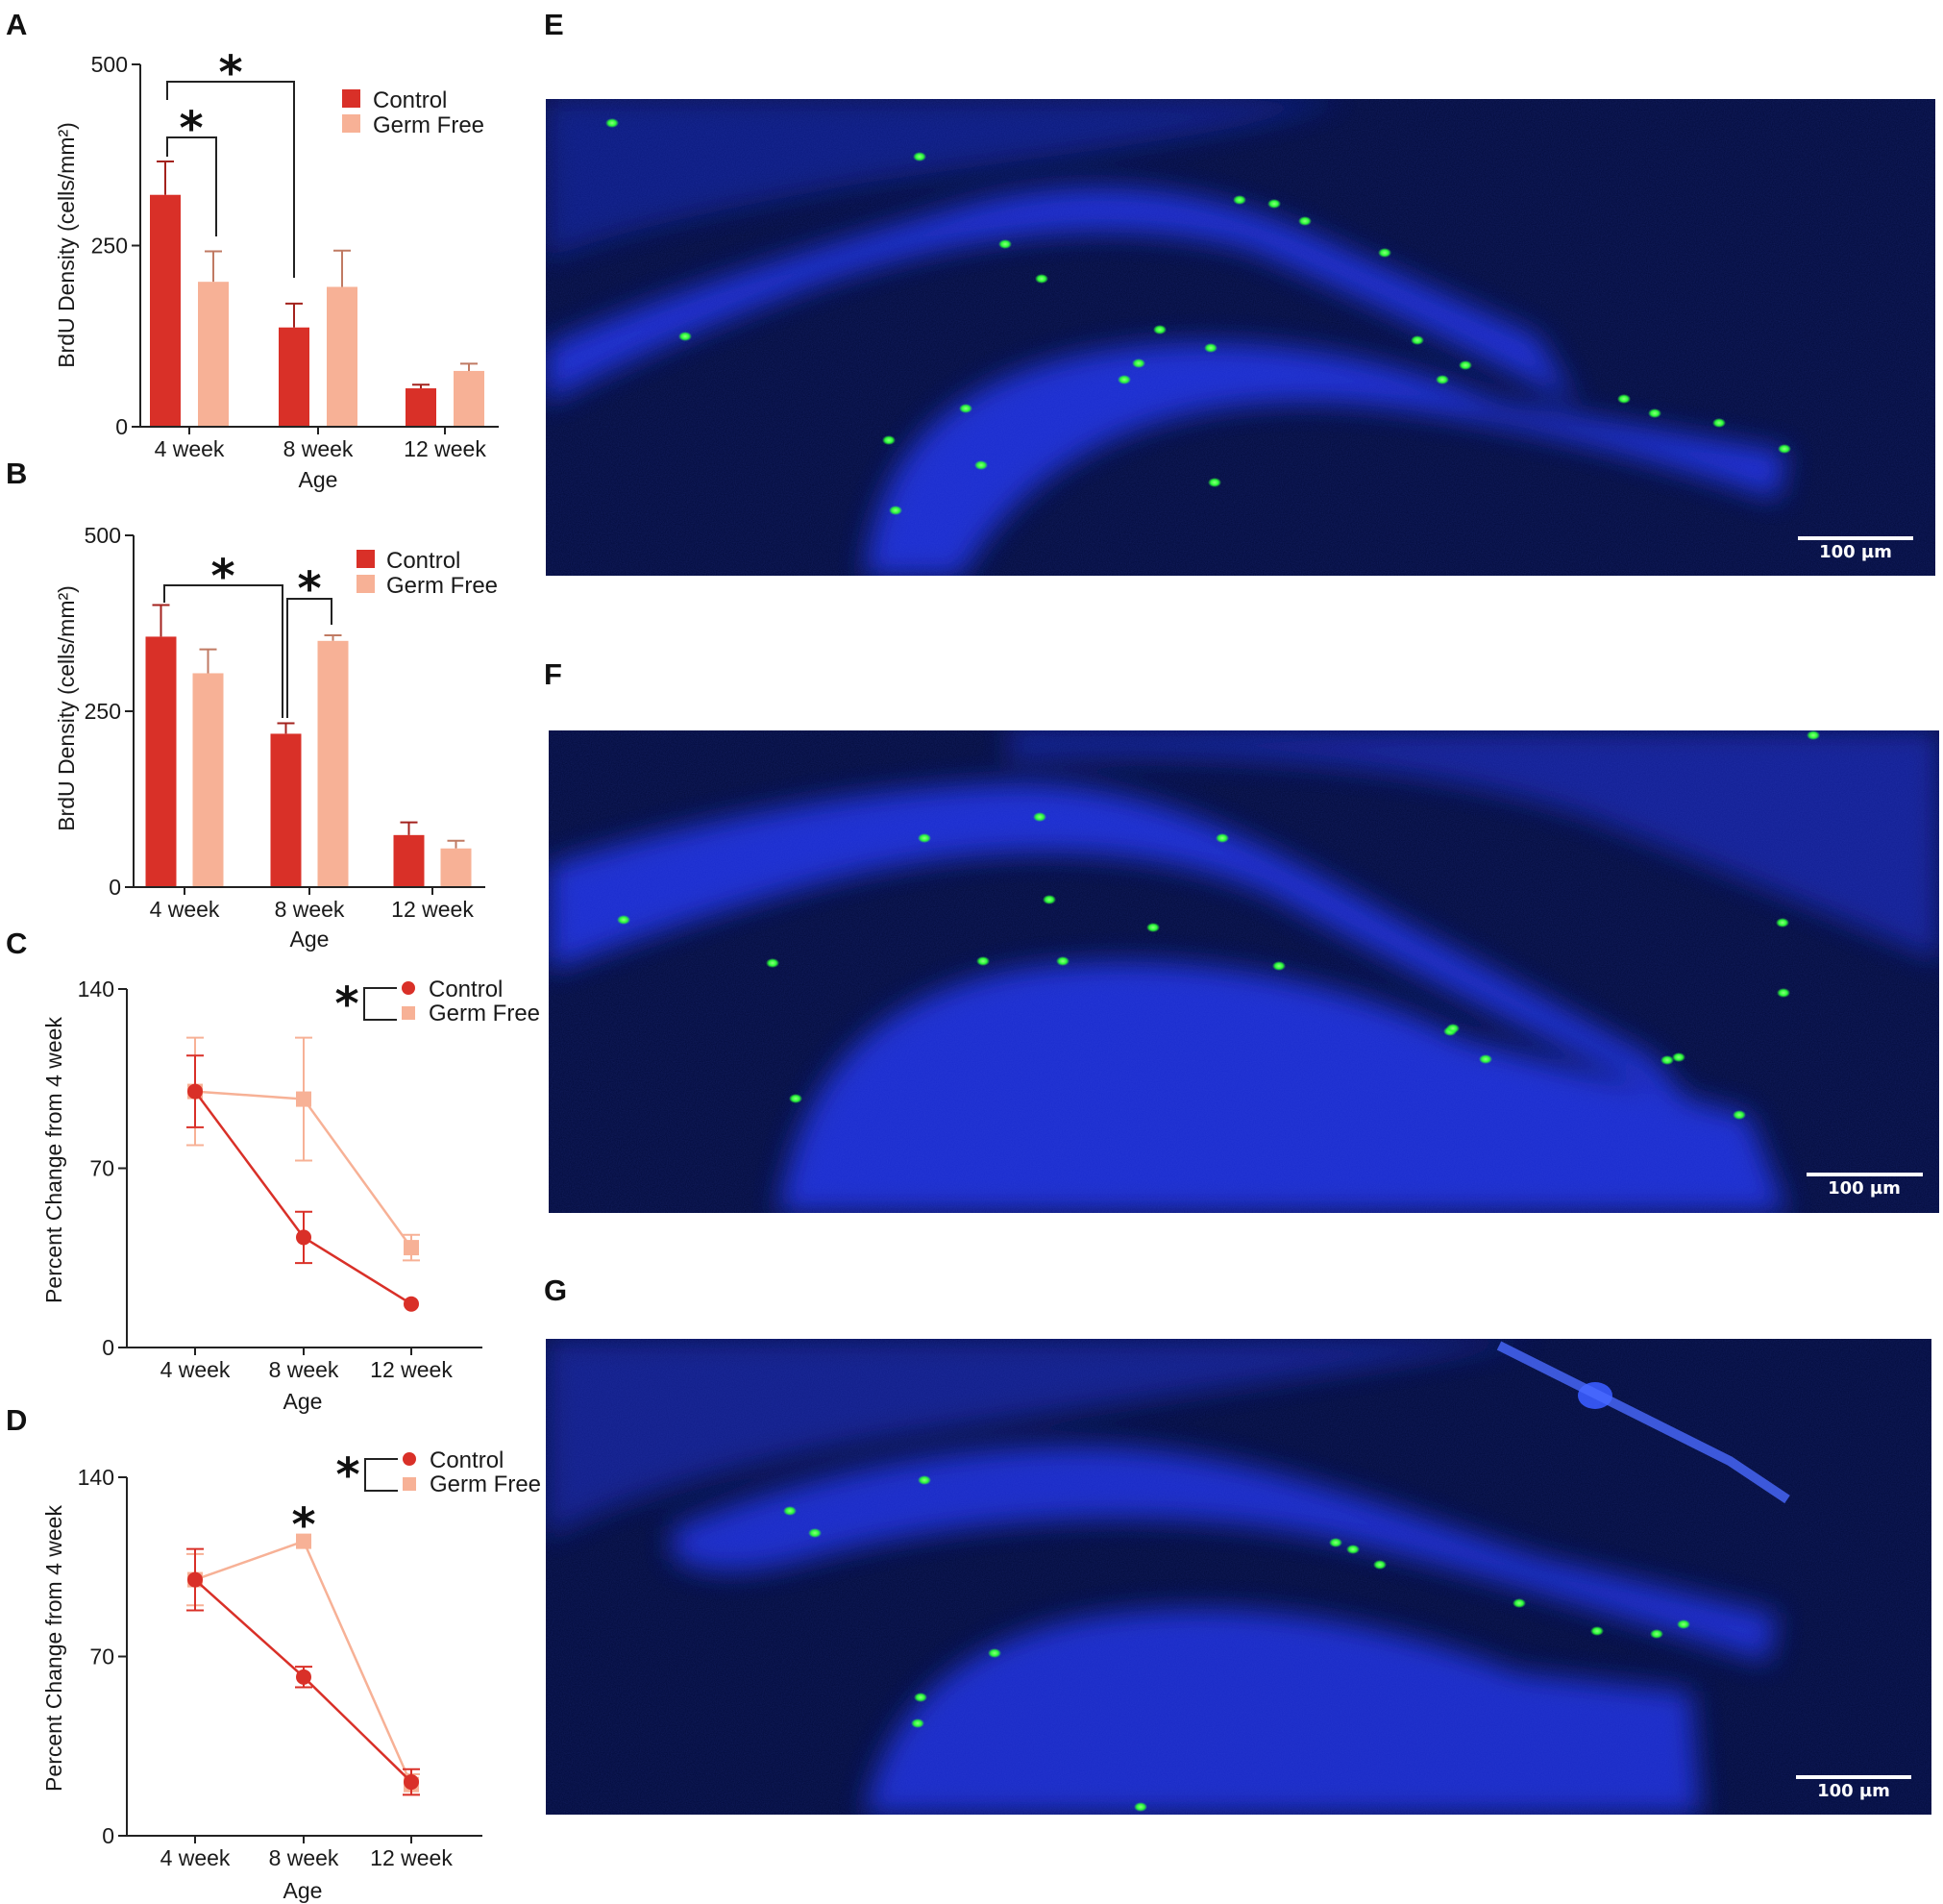  What do you see at coordinates (351, 98) in the screenshot?
I see `chart-a-legend-swatch-control` at bounding box center [351, 98].